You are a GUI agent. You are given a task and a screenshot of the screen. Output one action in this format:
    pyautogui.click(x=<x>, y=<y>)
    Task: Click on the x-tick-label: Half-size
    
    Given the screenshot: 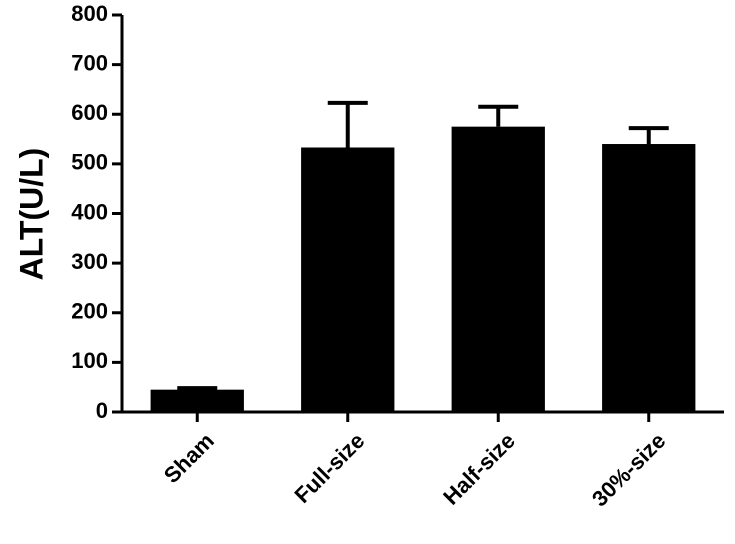 What is the action you would take?
    pyautogui.click(x=479, y=469)
    